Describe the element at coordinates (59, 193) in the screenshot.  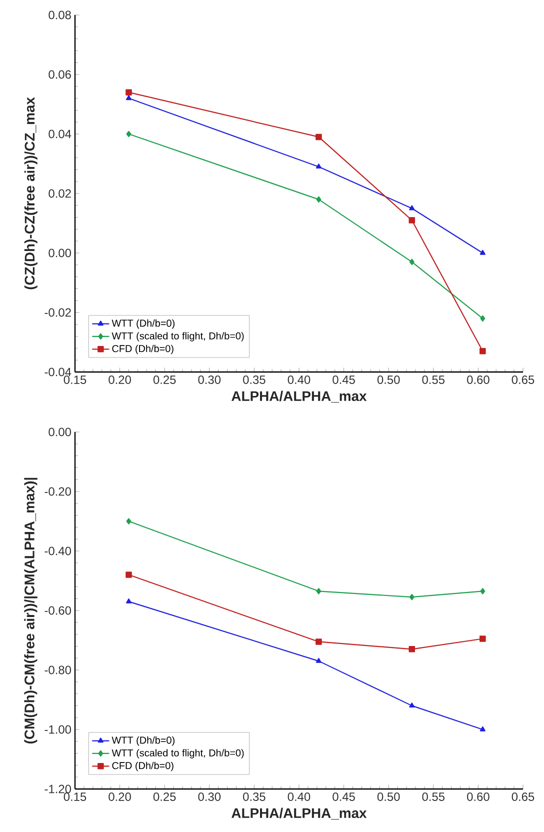
I see `y-tick-label: 0.02` at that location.